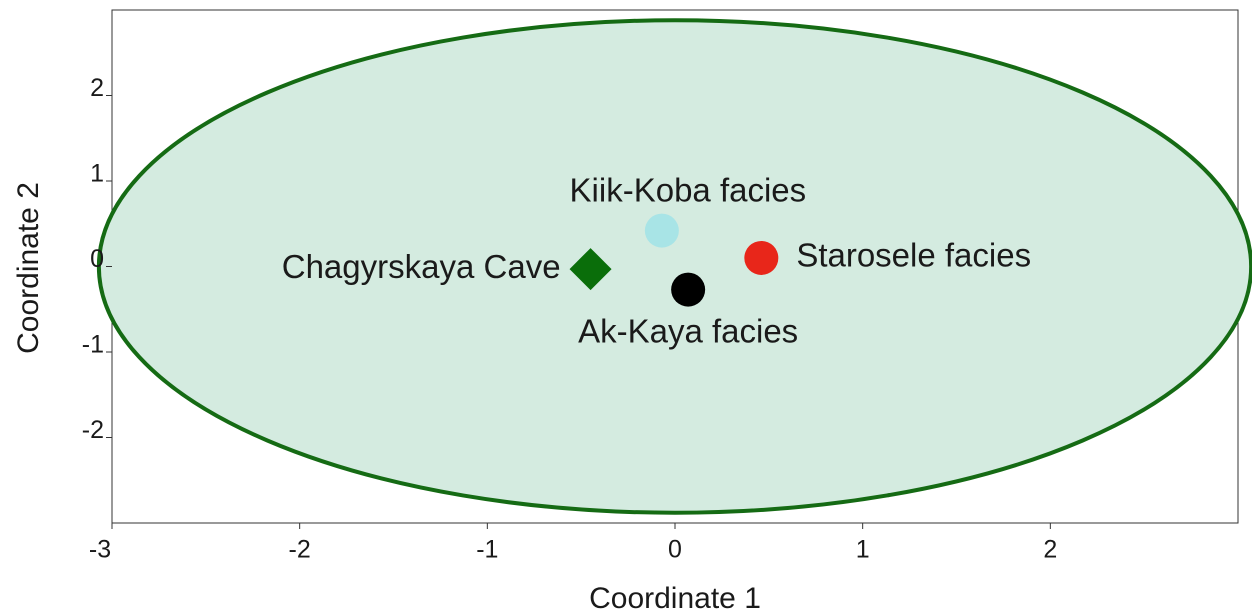  What do you see at coordinates (421, 266) in the screenshot?
I see `point-label: Chagyrskaya Cave` at bounding box center [421, 266].